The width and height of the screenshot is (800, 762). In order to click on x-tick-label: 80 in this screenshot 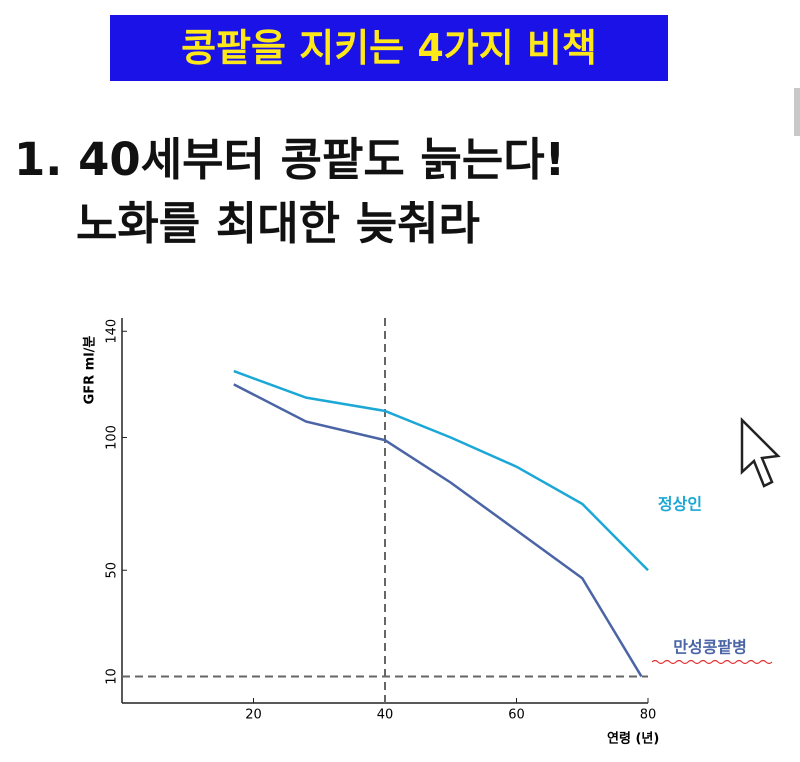, I will do `click(648, 715)`.